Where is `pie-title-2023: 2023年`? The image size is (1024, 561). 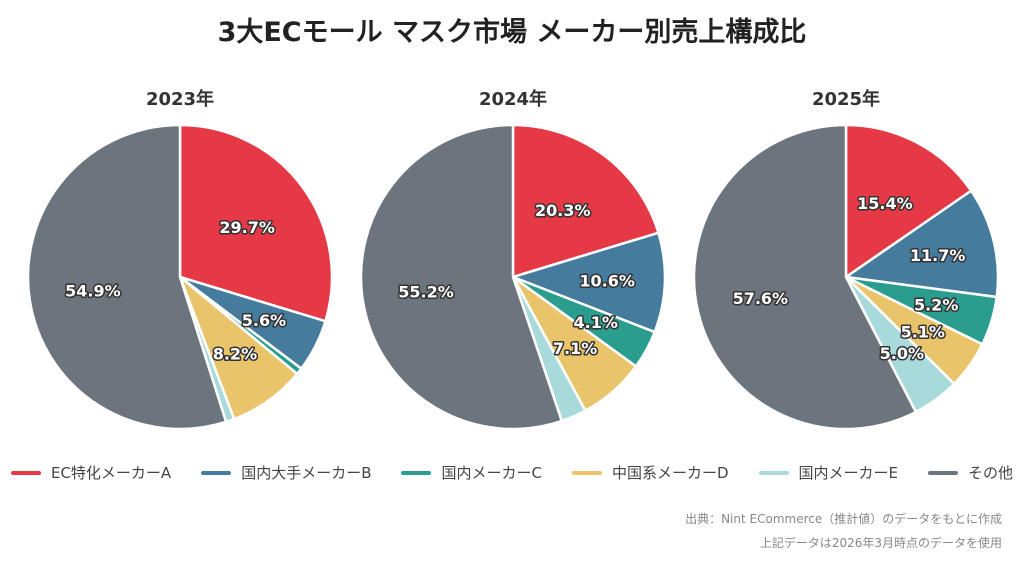 pie-title-2023: 2023年 is located at coordinates (180, 99).